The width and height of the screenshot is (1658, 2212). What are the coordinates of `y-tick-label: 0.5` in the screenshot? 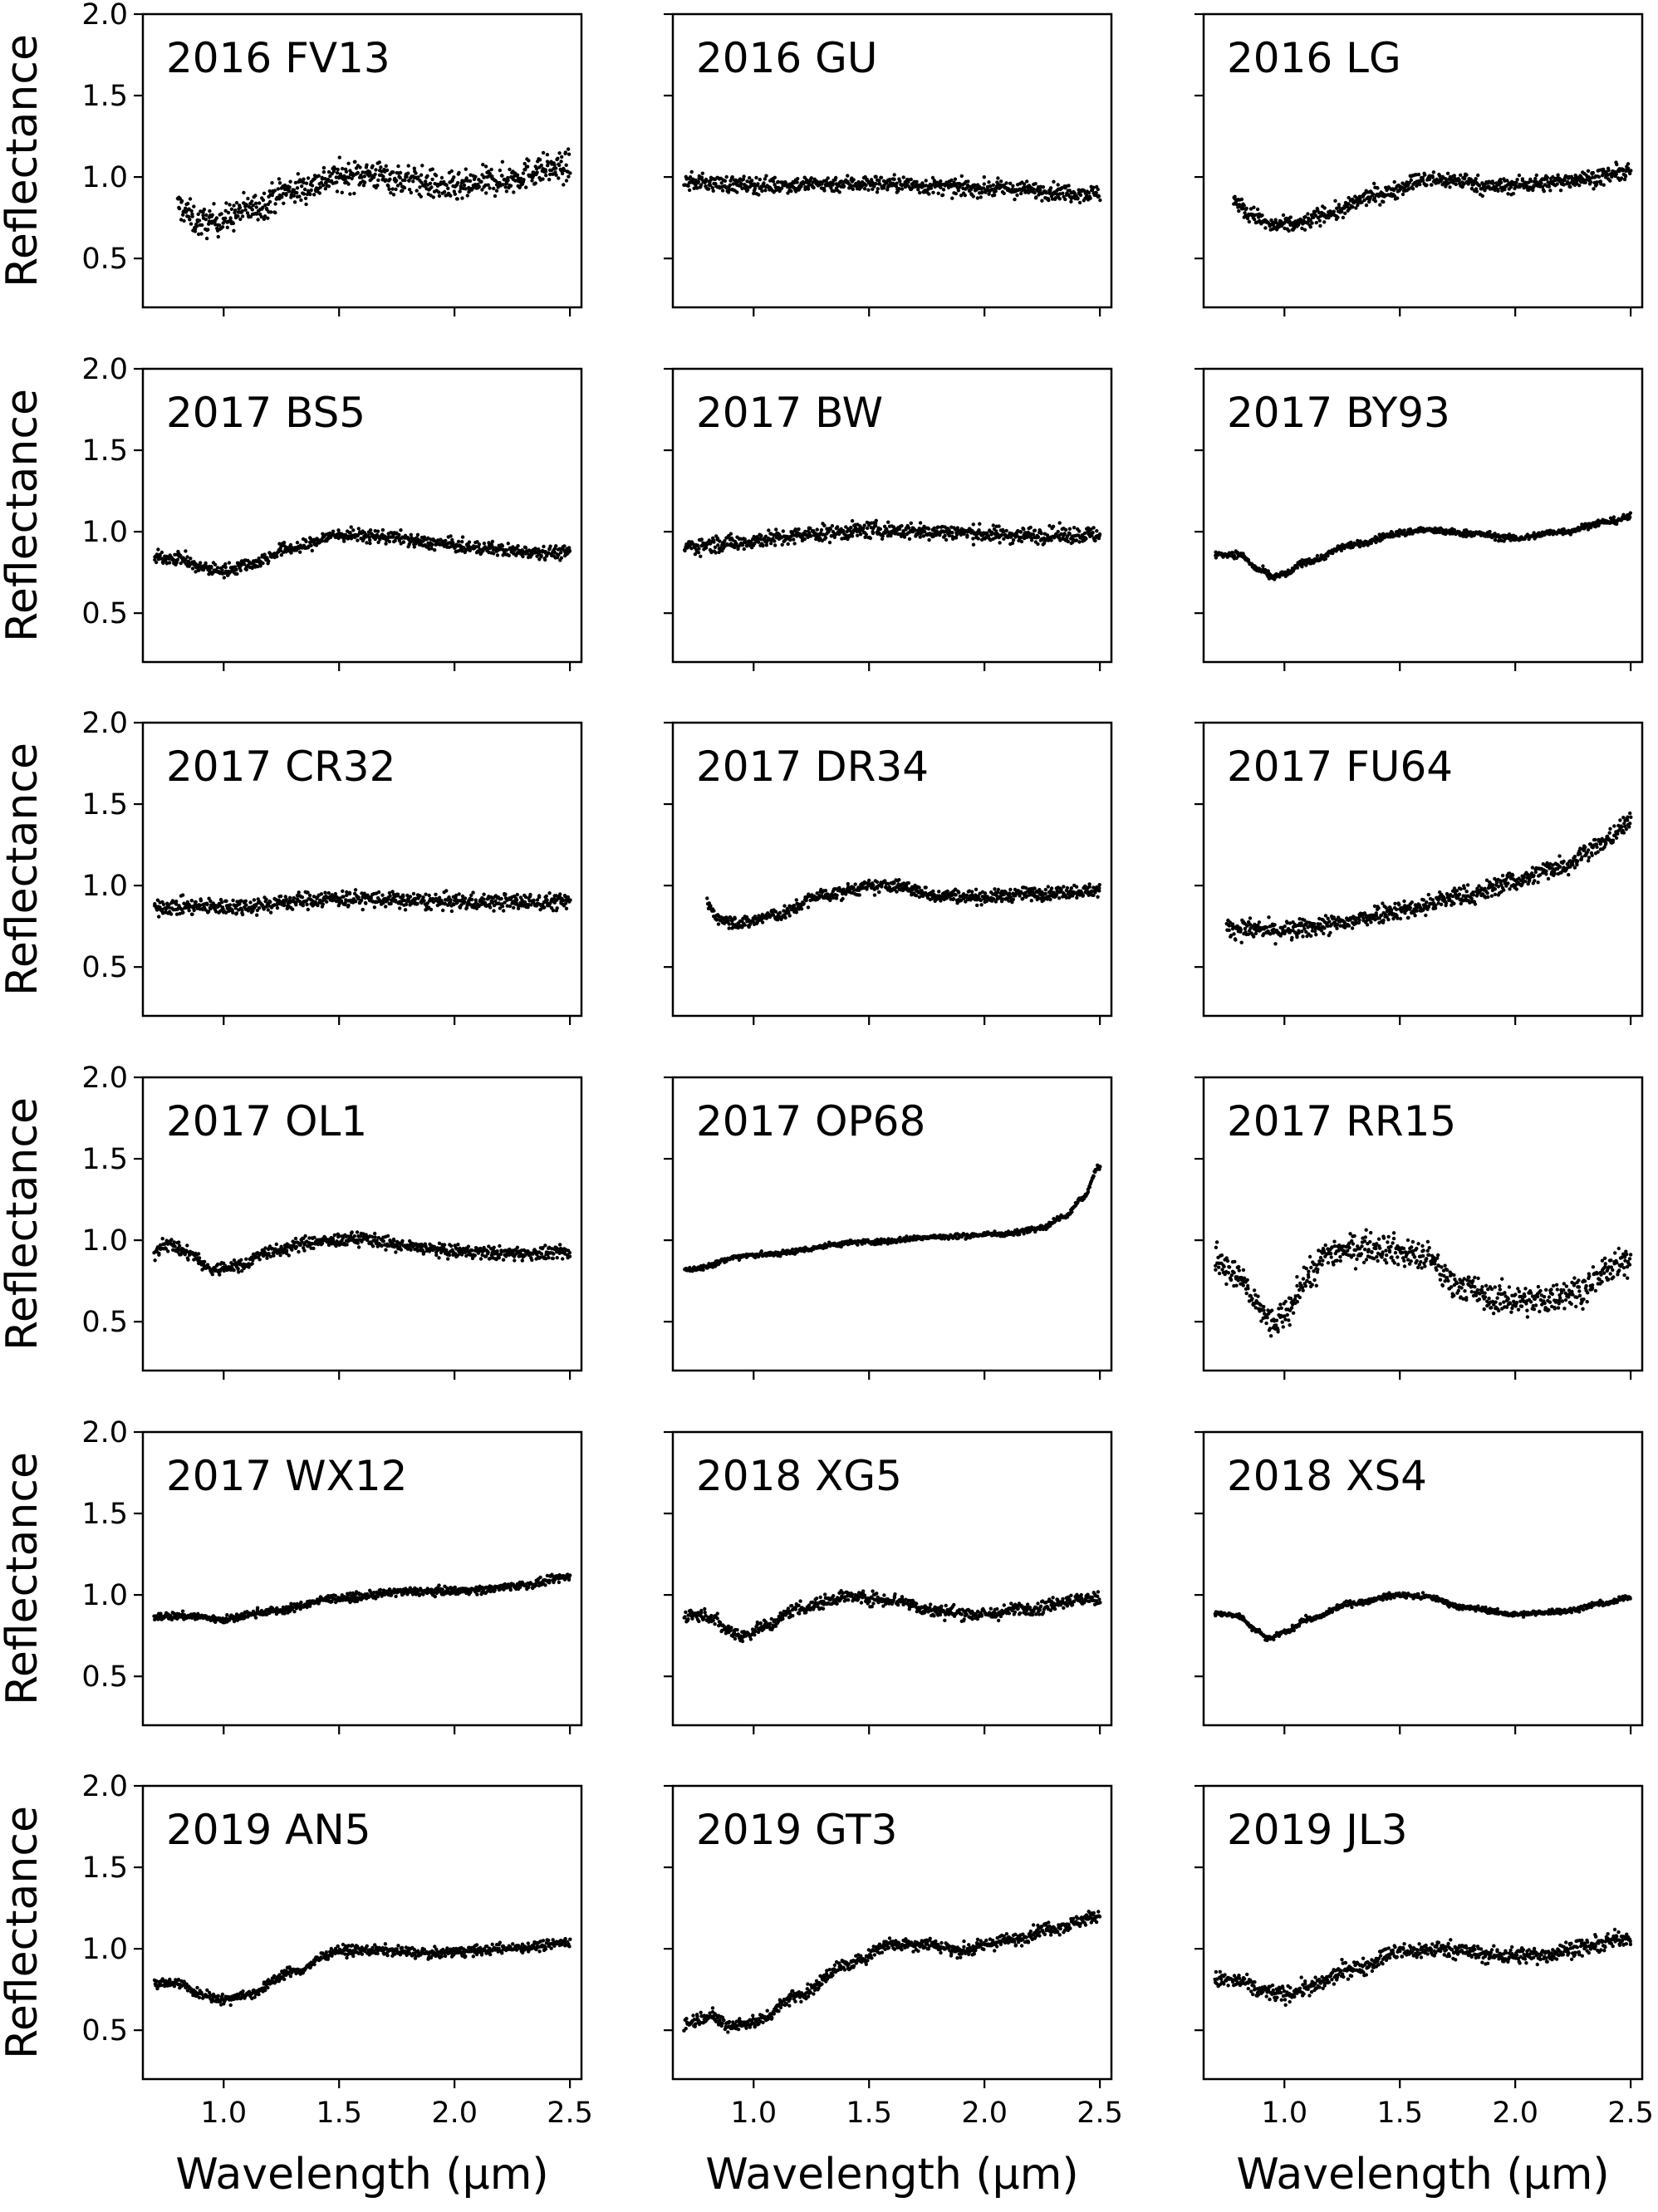 It's located at (104, 613).